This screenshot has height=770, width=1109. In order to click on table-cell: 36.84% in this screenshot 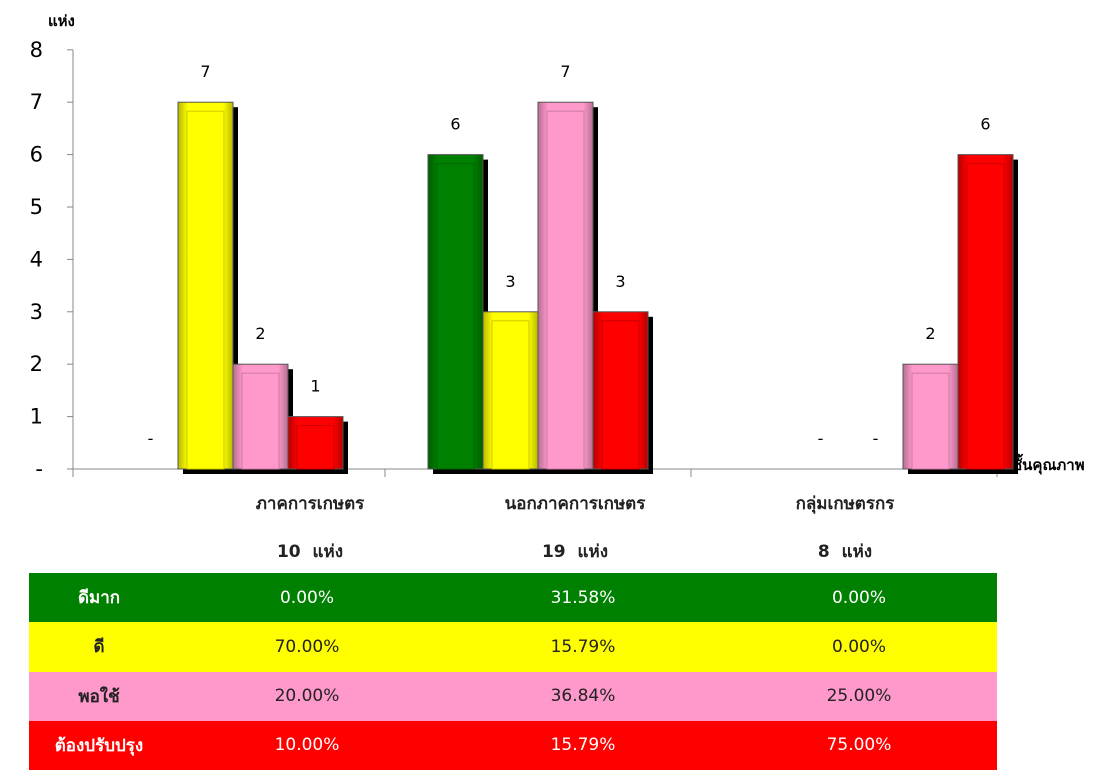, I will do `click(583, 696)`.